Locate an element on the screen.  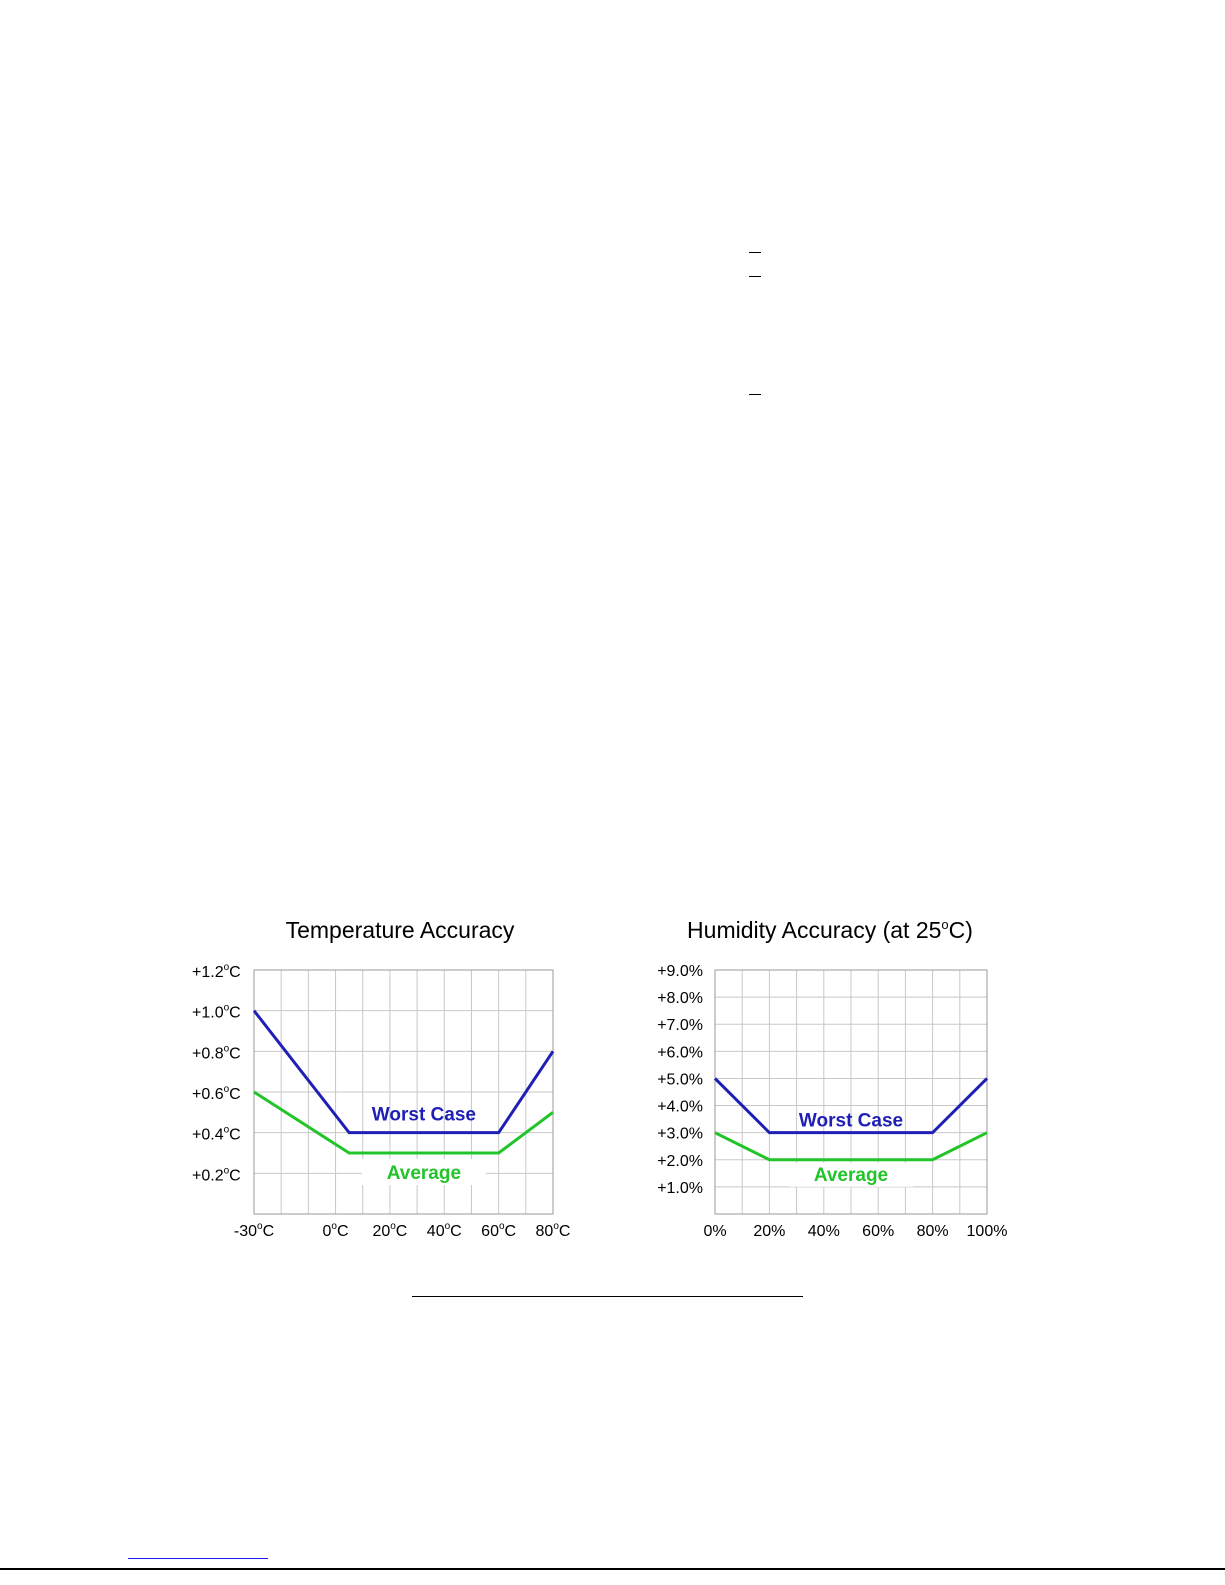
humidity-x-ticks: 0% 20% 40% 60% 80% 100% is located at coordinates (855, 1231).